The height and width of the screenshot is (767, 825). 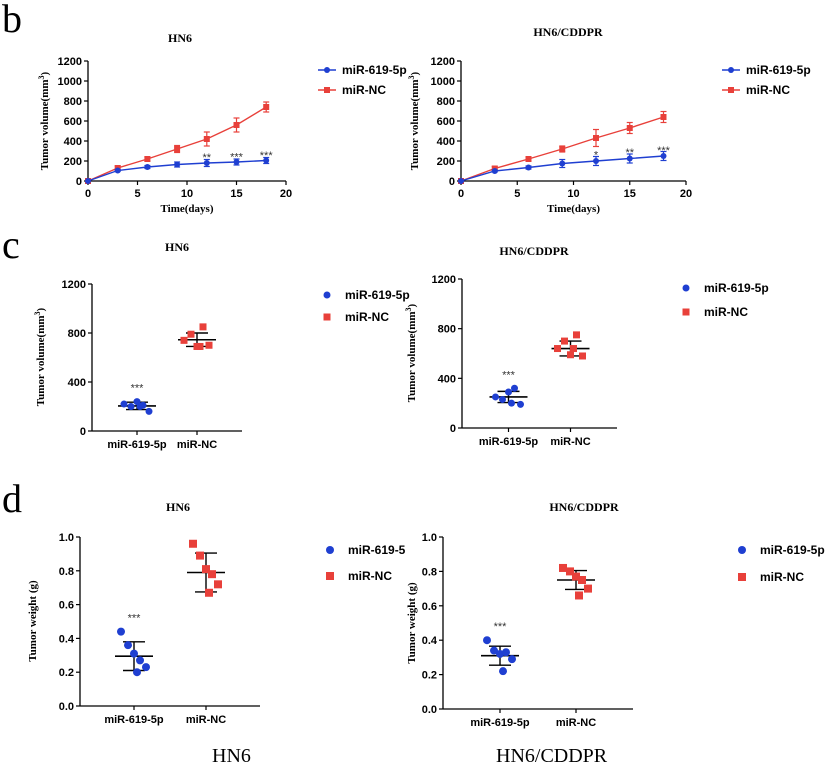 What do you see at coordinates (517, 194) in the screenshot?
I see `x-tick-label: 5` at bounding box center [517, 194].